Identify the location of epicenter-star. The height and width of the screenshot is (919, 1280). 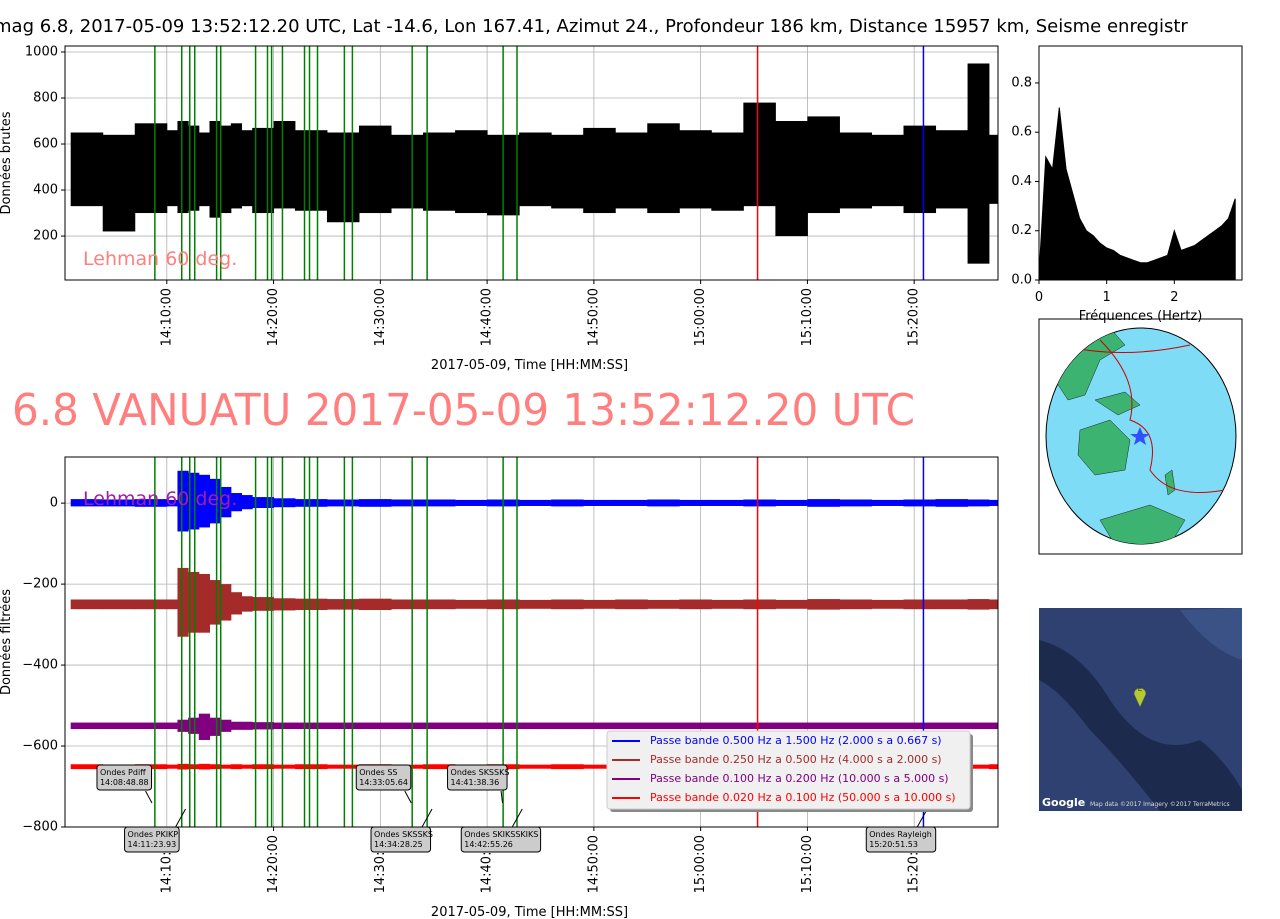
(1140, 436).